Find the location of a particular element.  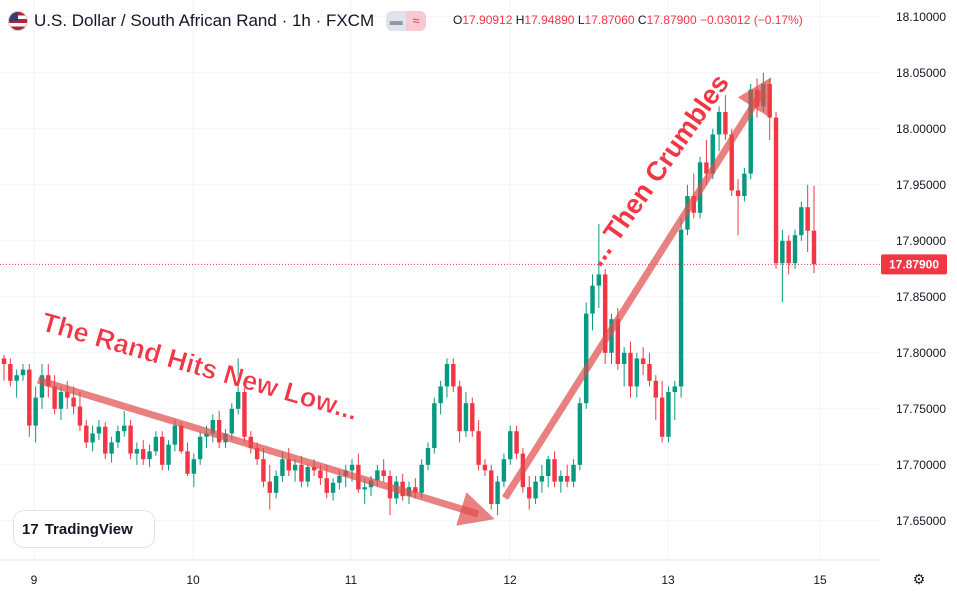

x-tick-label: 12 is located at coordinates (510, 580).